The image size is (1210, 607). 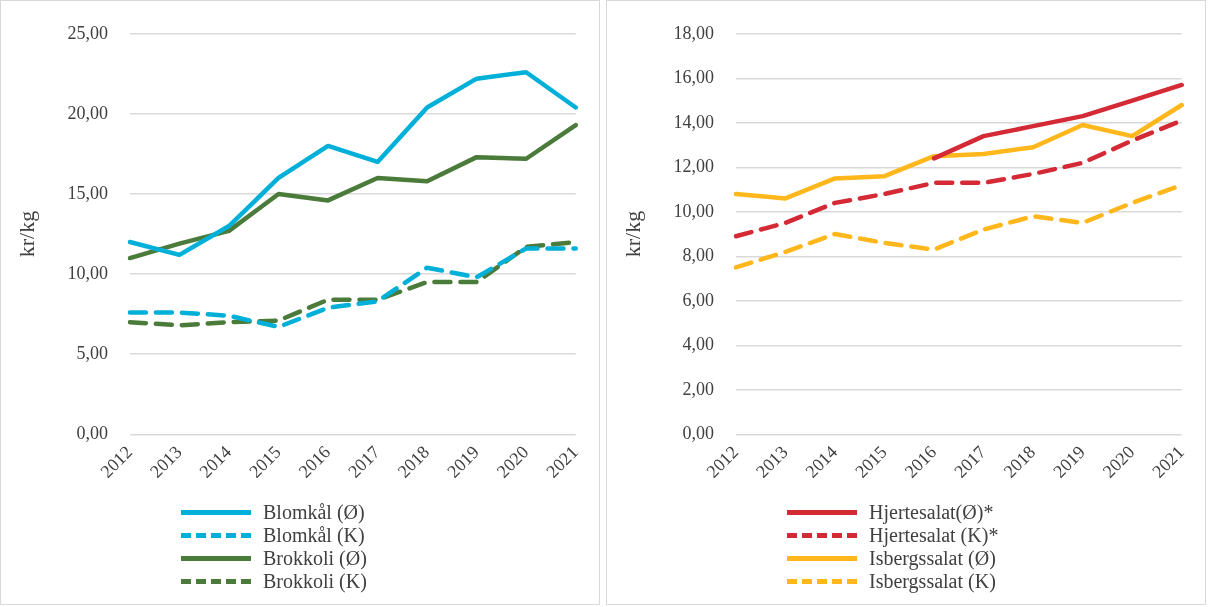 I want to click on y-tick-label: 18,00, so click(x=693, y=32).